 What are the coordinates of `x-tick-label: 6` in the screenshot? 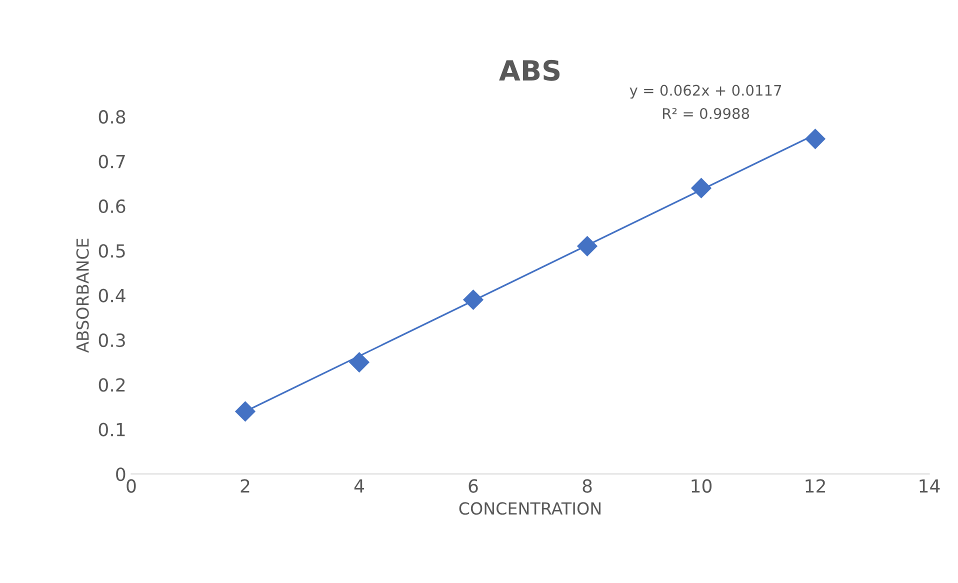 It's located at (473, 486).